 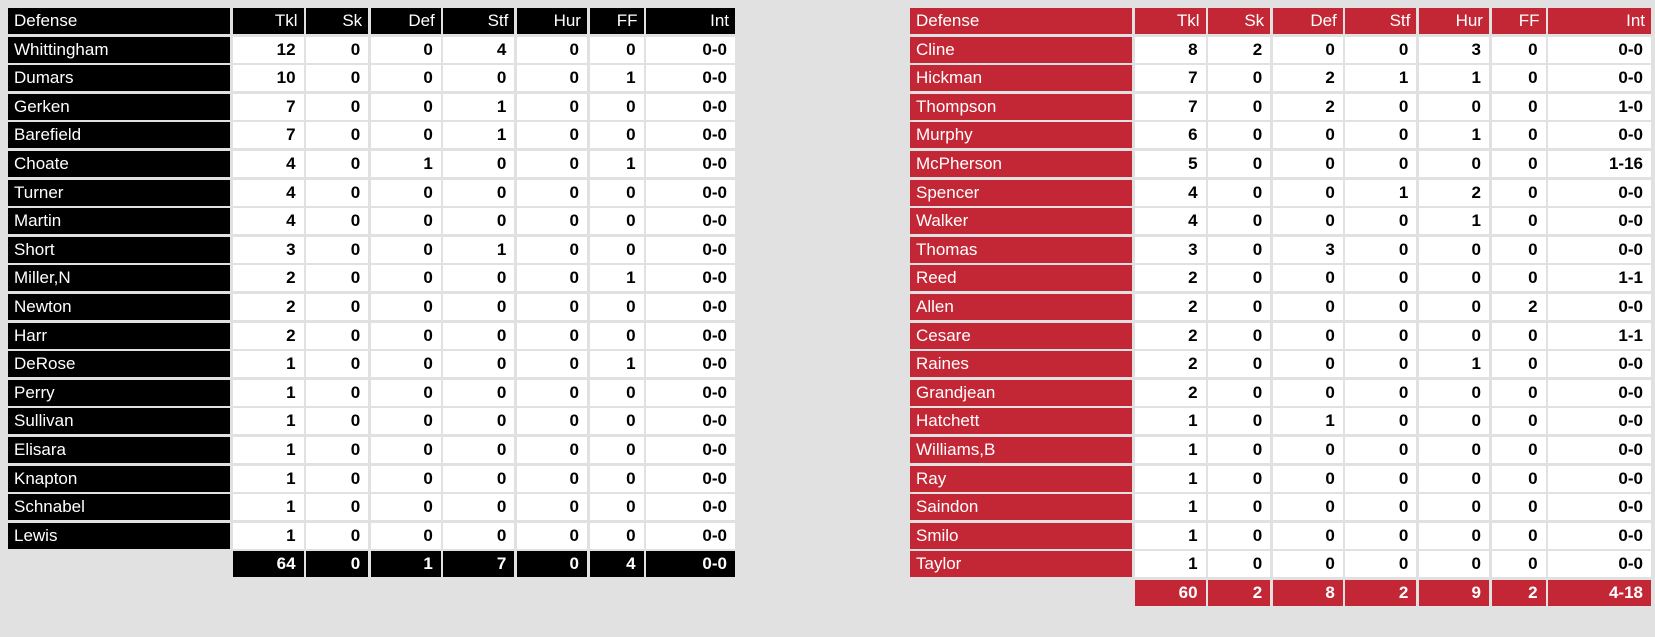 I want to click on player-name-cell: Walker, so click(x=1021, y=221).